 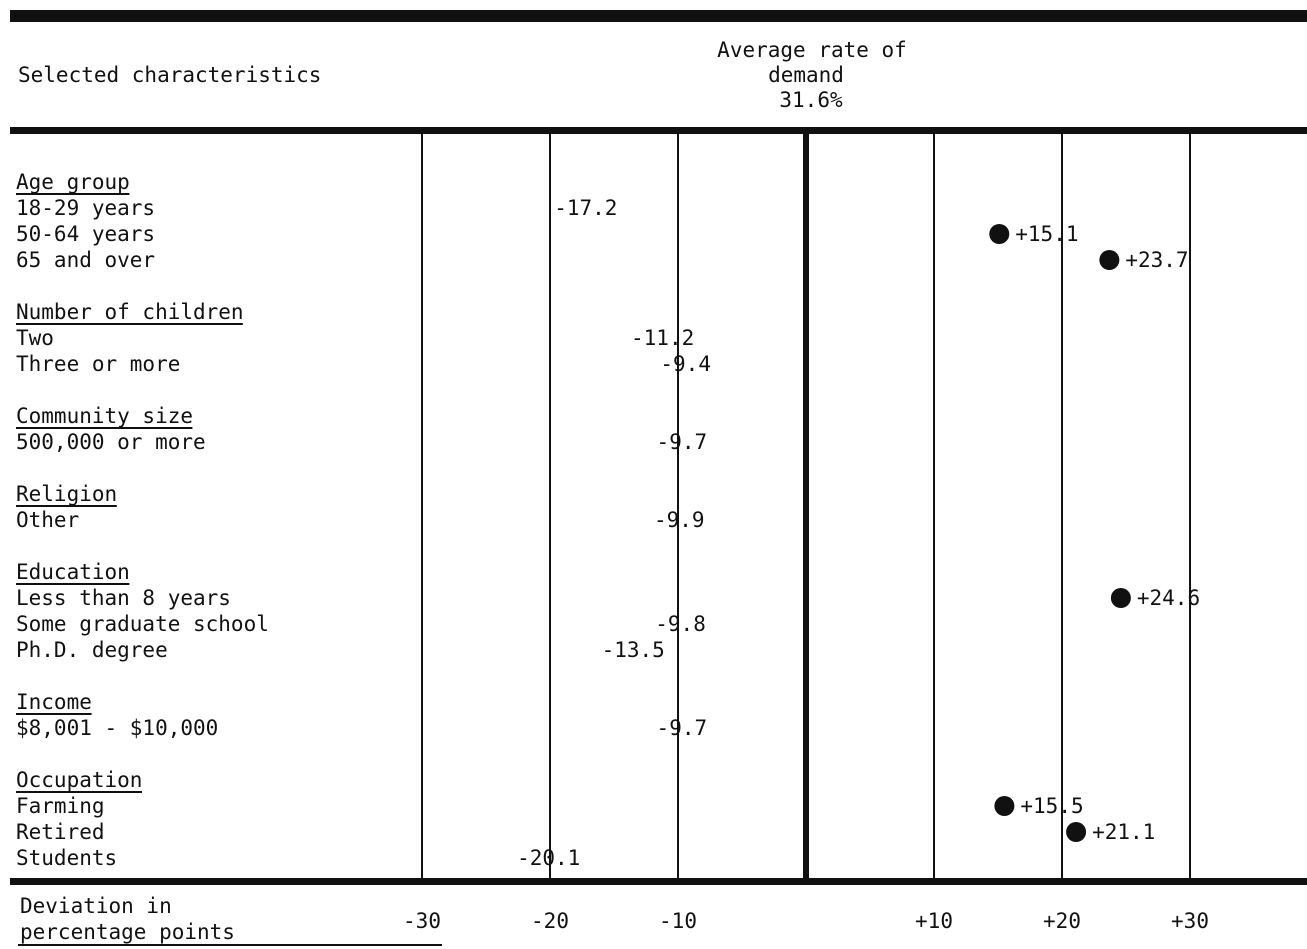 I want to click on tick-label-0: -30, so click(x=422, y=921).